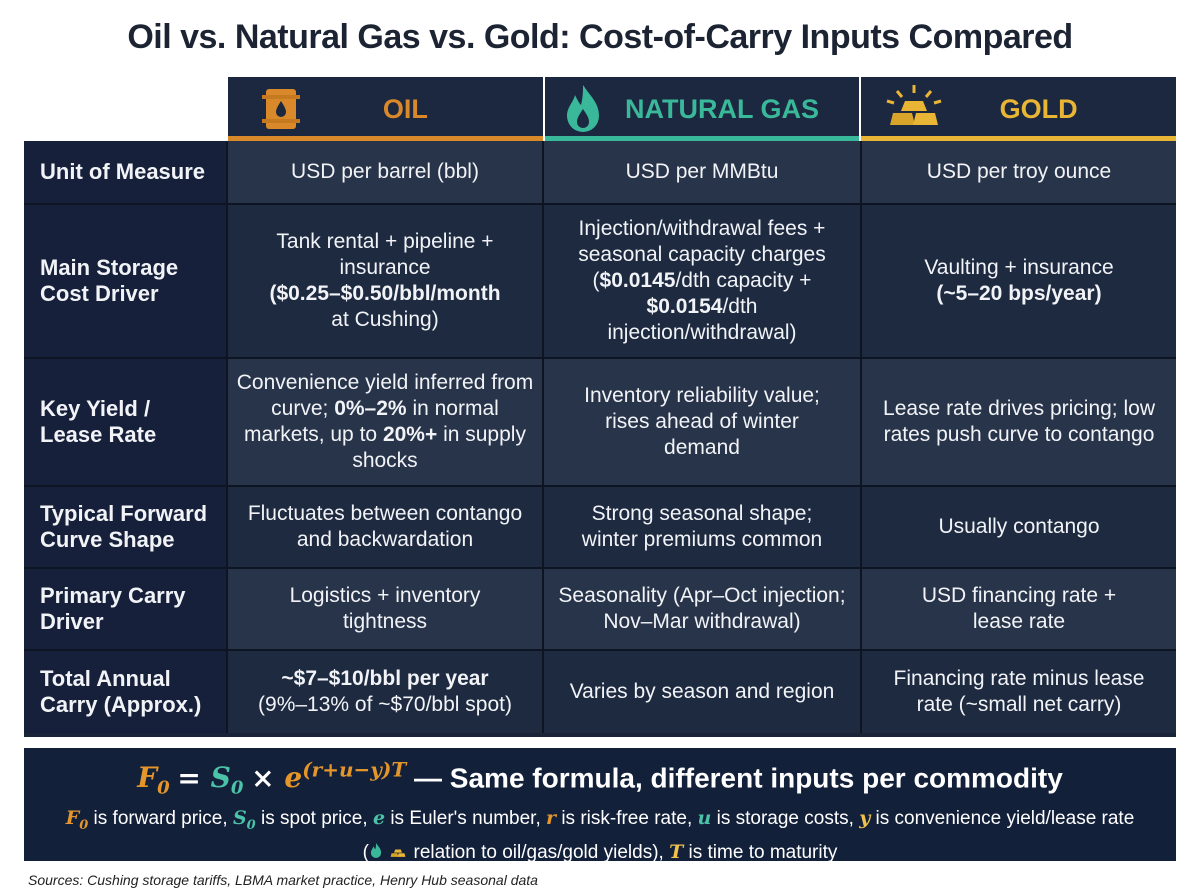 The height and width of the screenshot is (896, 1200). I want to click on cell-gold: USD financing rate + lease rate, so click(1019, 609).